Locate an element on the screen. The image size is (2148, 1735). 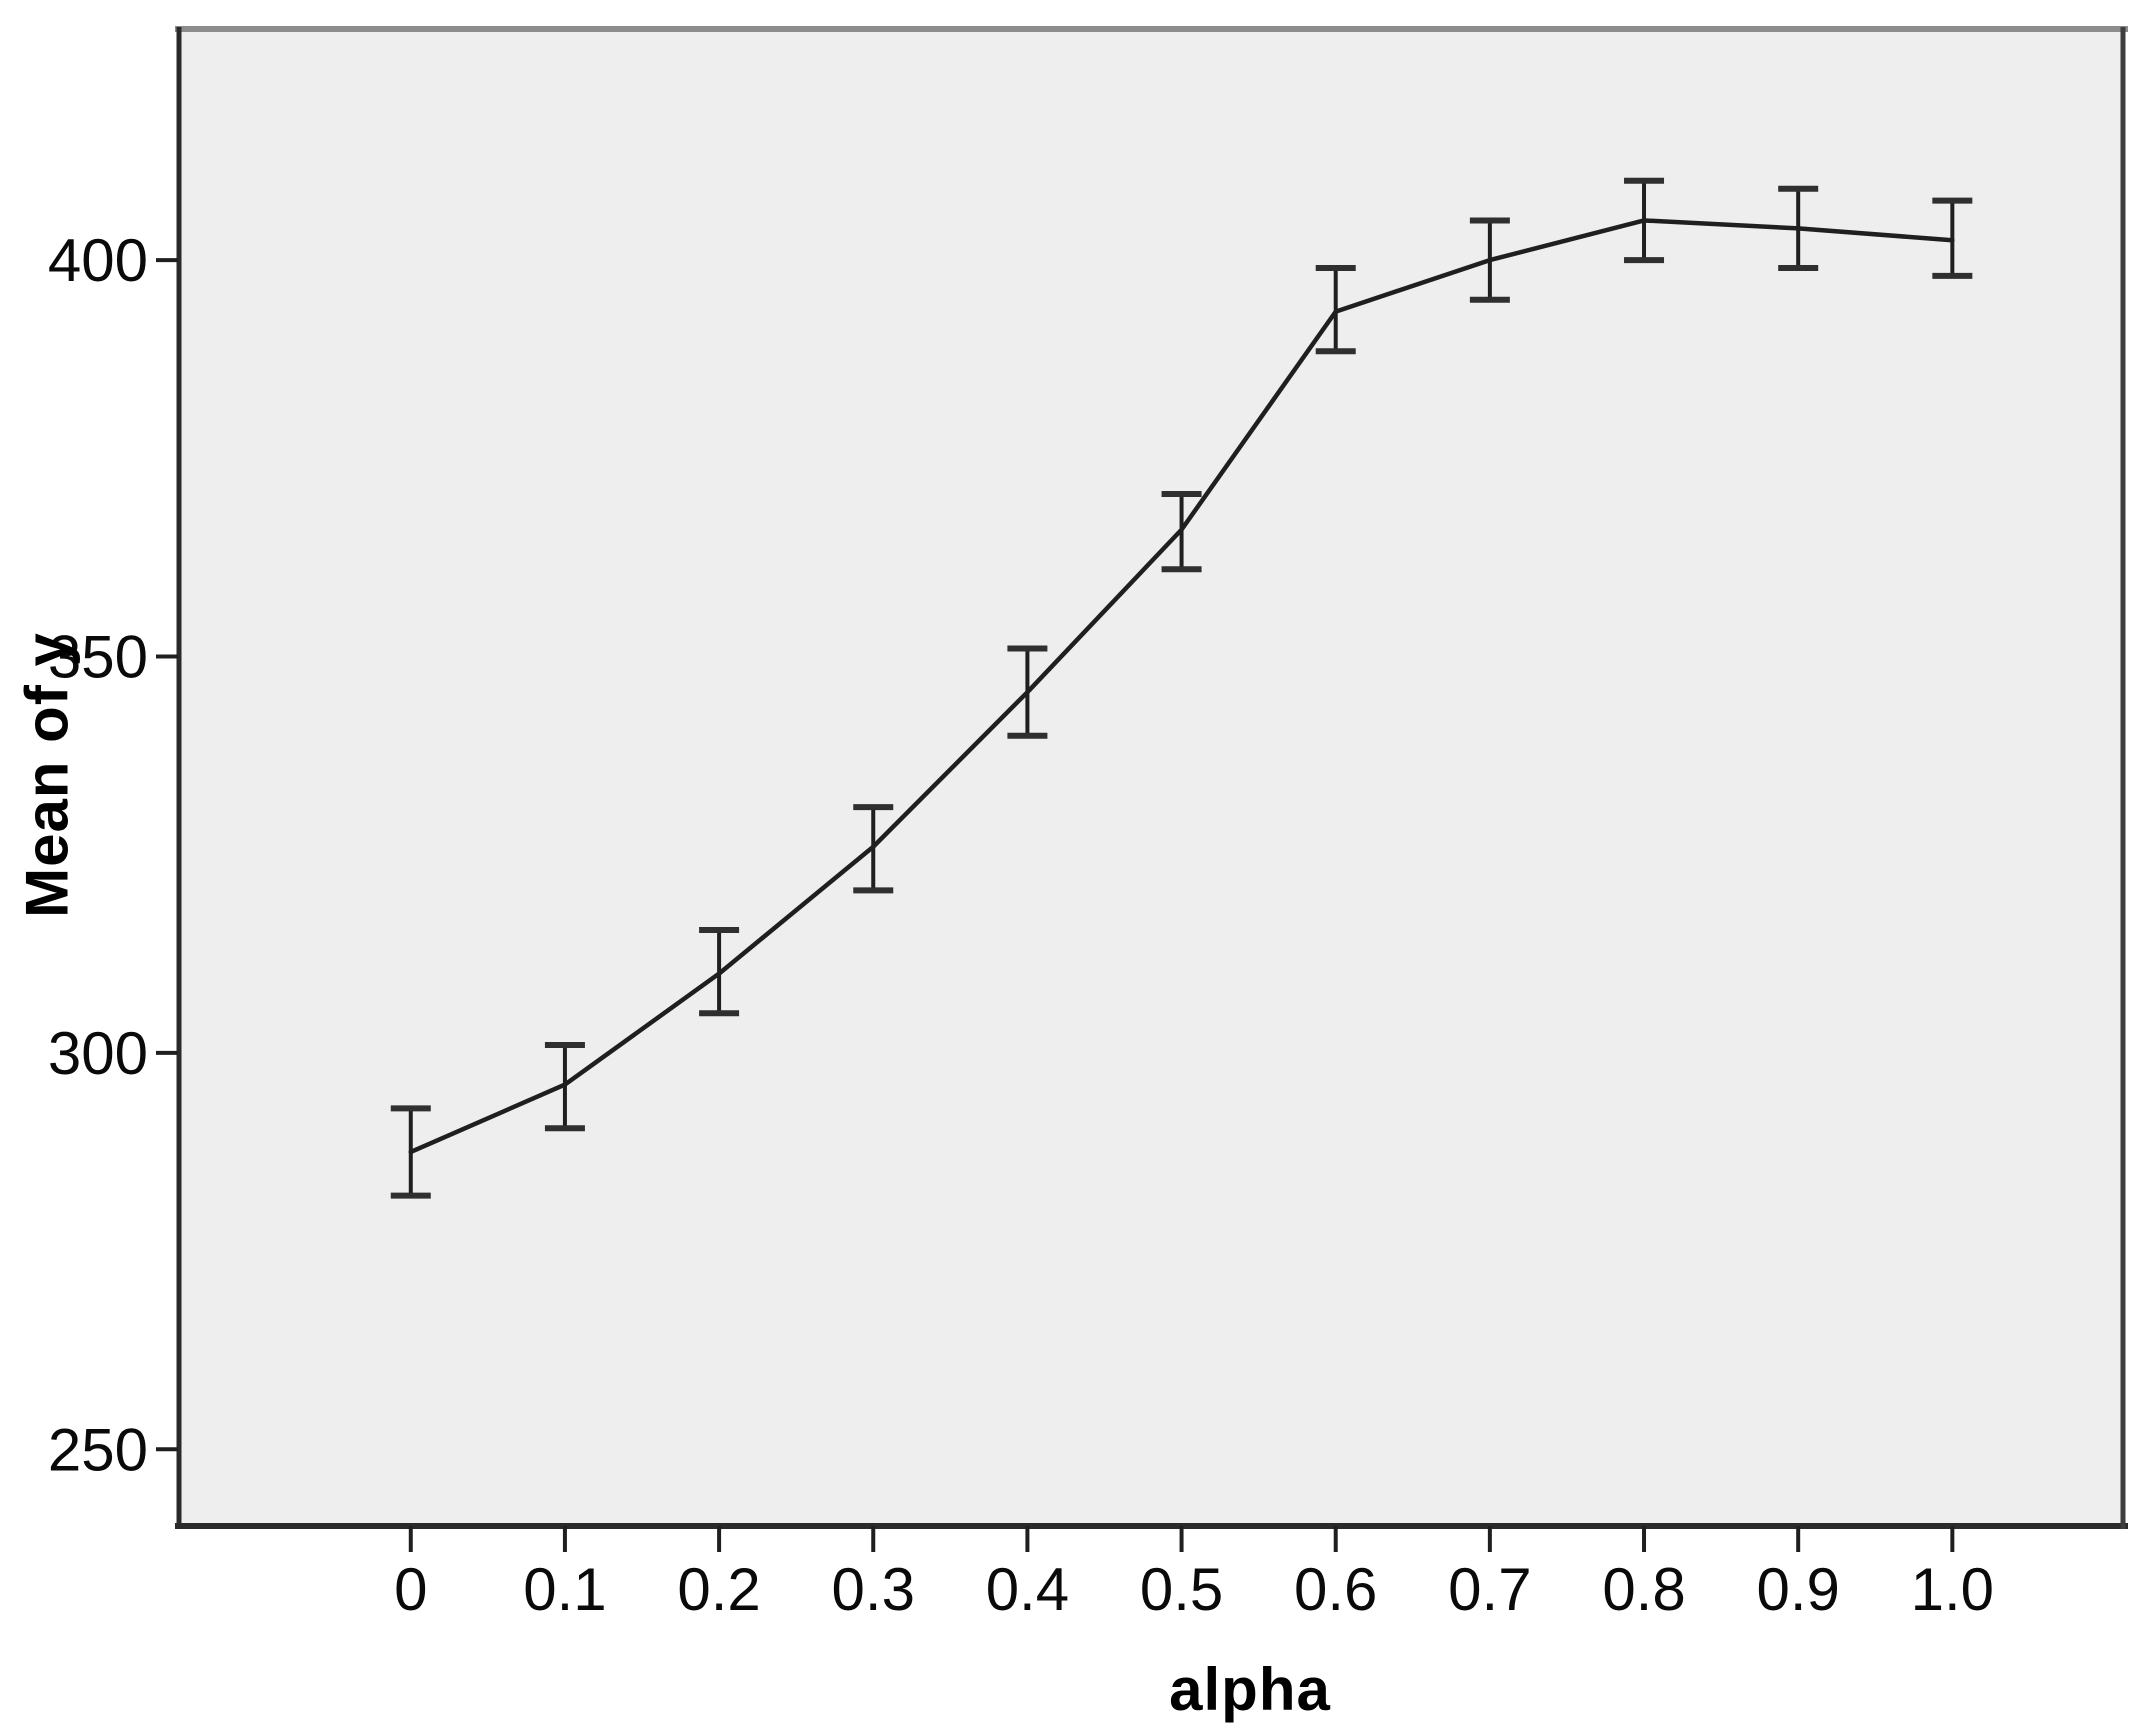
y-tick-label: 400 is located at coordinates (98, 260).